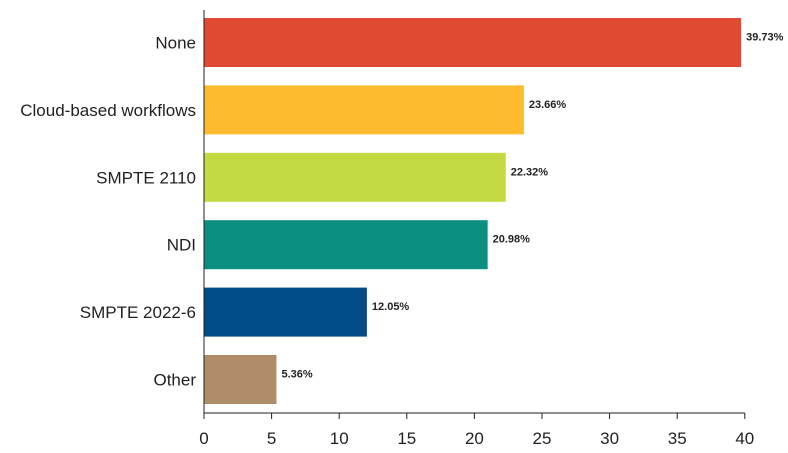  What do you see at coordinates (542, 438) in the screenshot?
I see `x-tick-label: 25` at bounding box center [542, 438].